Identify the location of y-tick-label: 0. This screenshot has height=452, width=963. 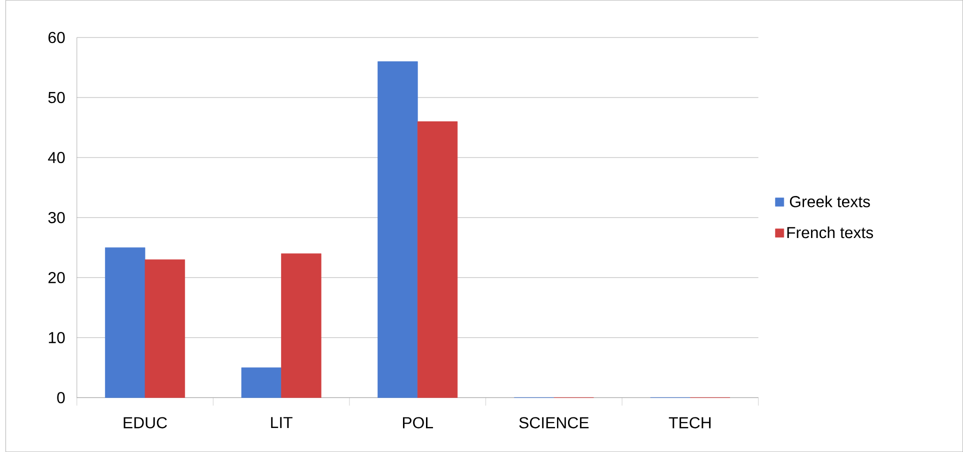
(61, 398).